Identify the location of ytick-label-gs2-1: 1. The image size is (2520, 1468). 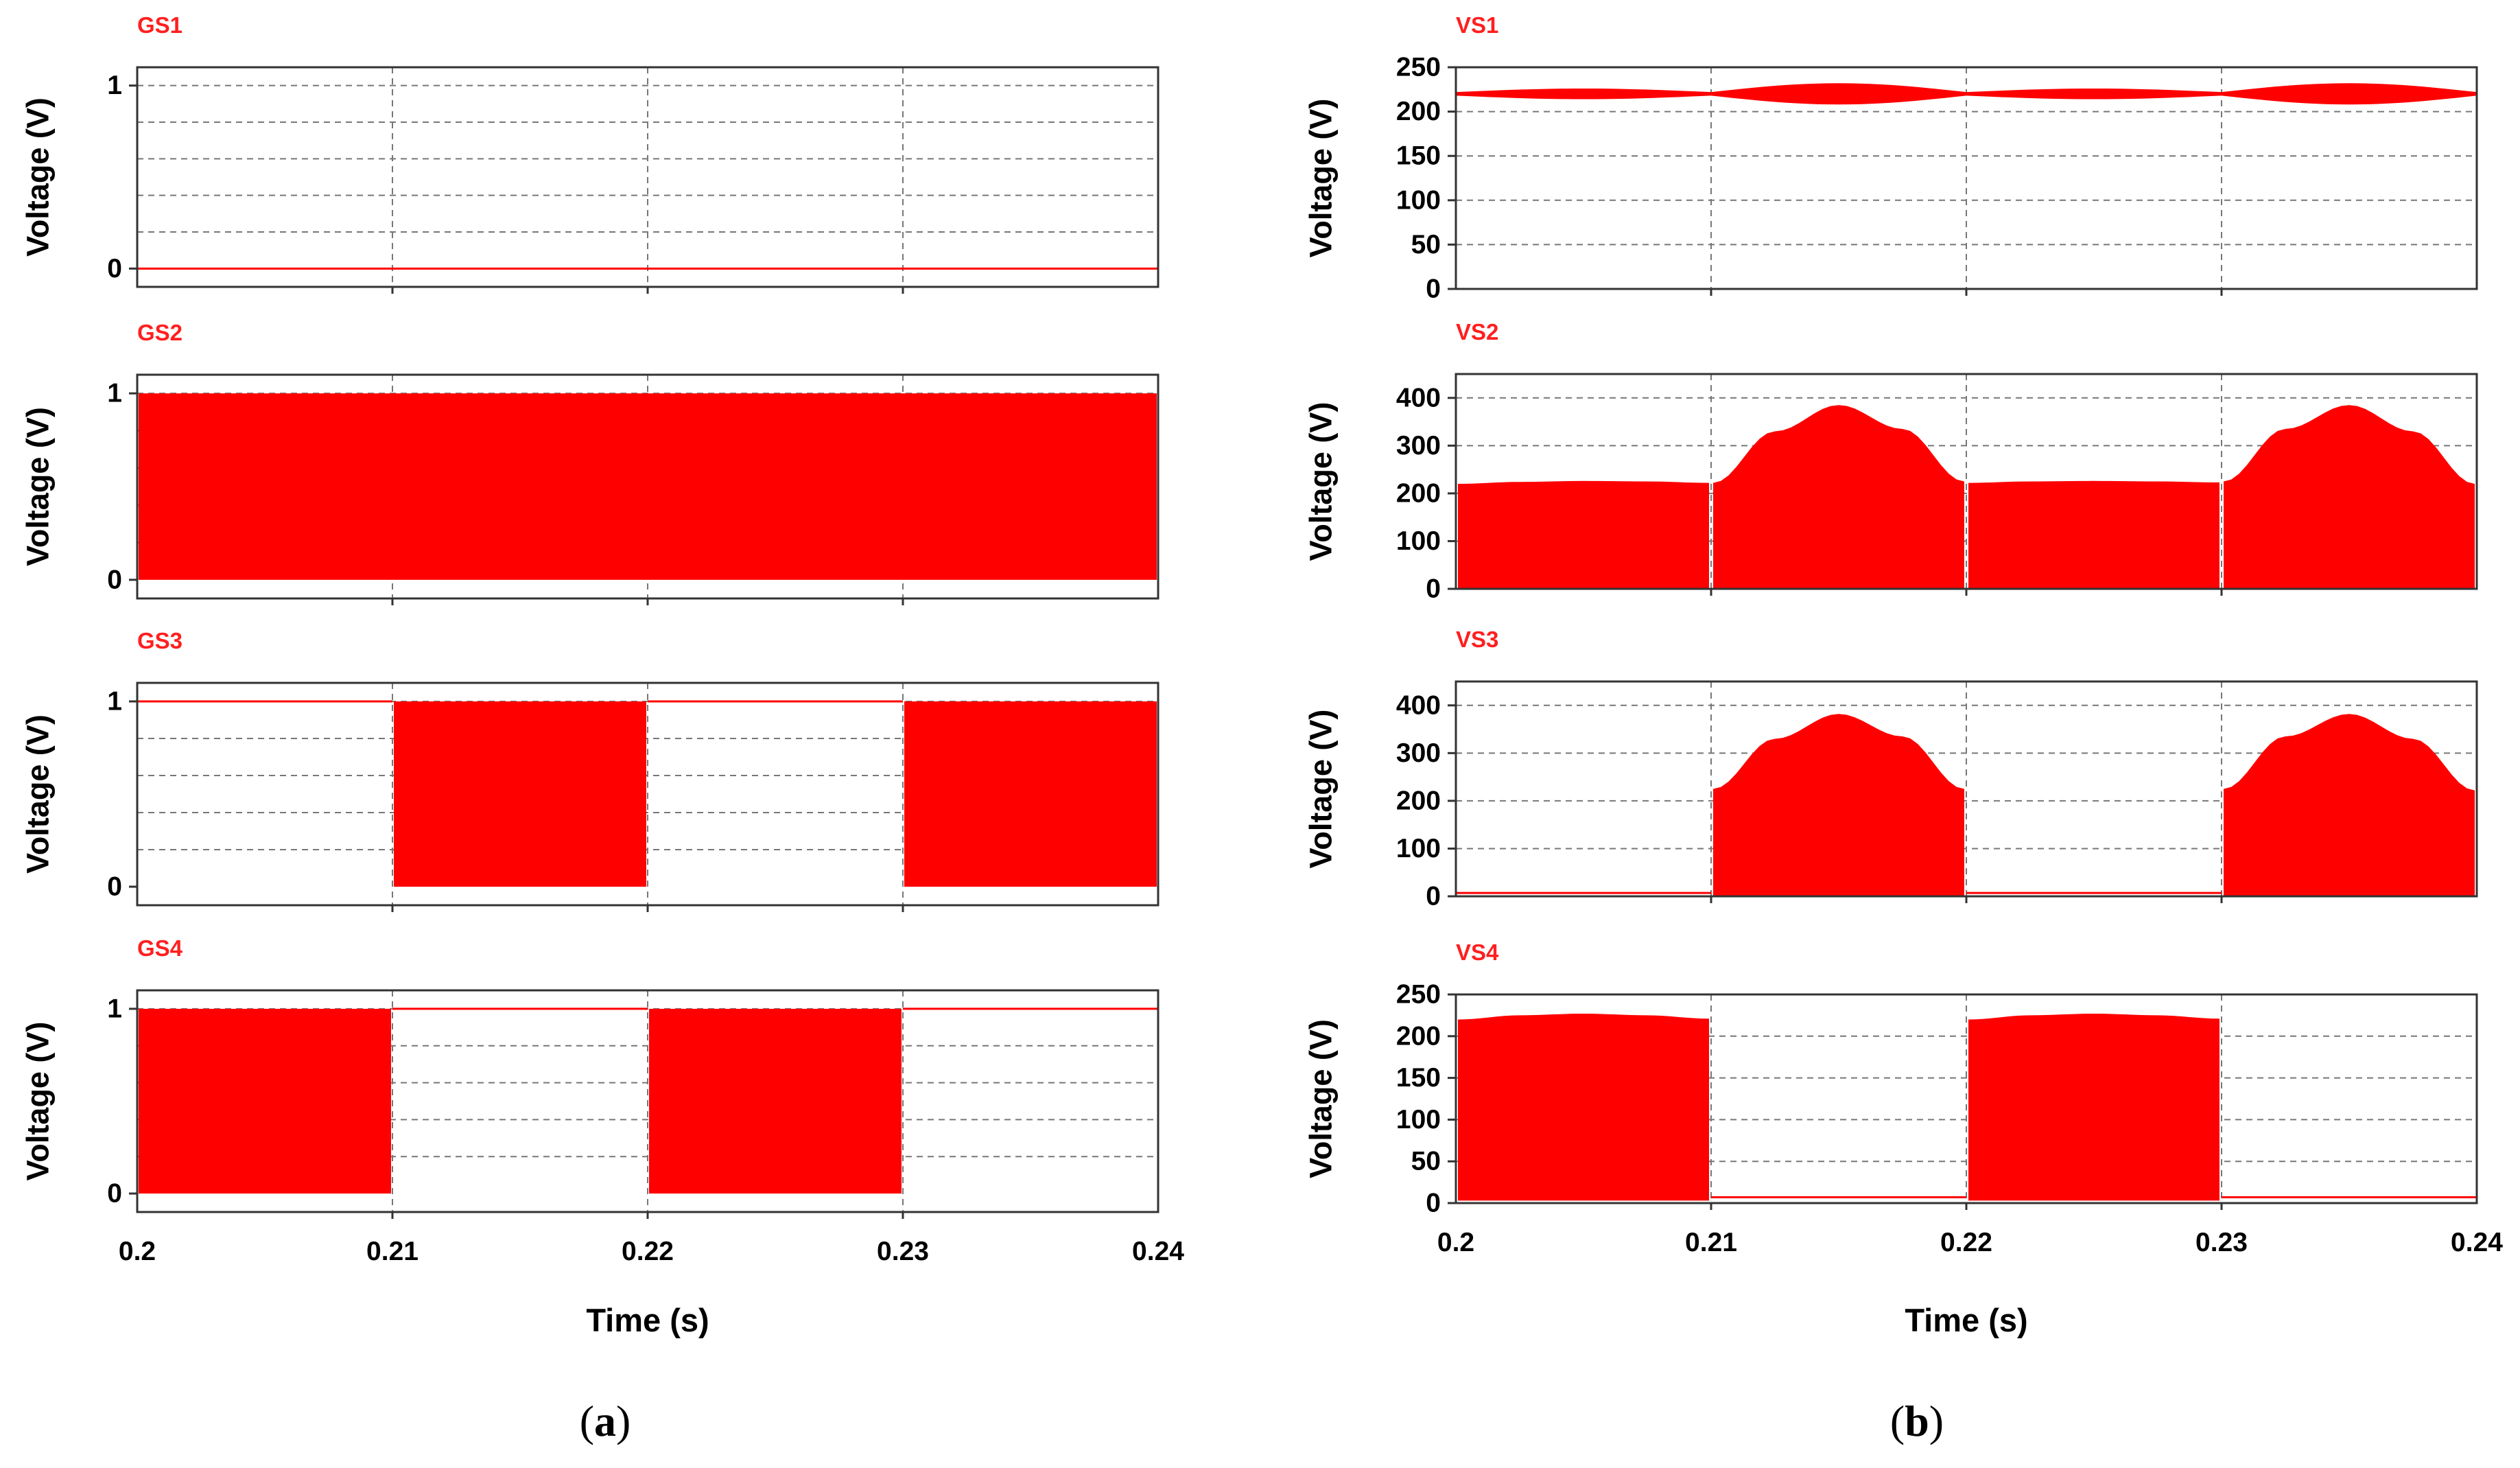
(115, 393).